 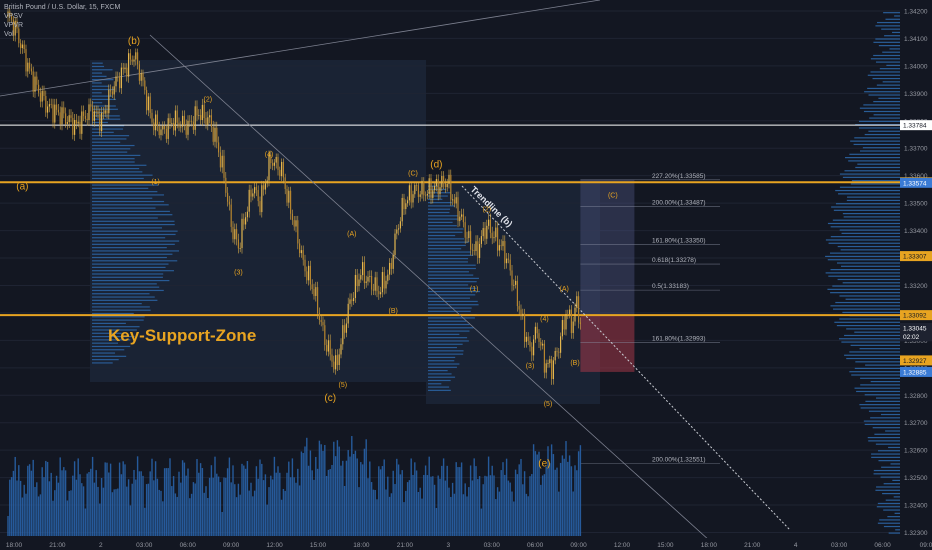 What do you see at coordinates (405, 545) in the screenshot?
I see `time-tick-label: 21:00` at bounding box center [405, 545].